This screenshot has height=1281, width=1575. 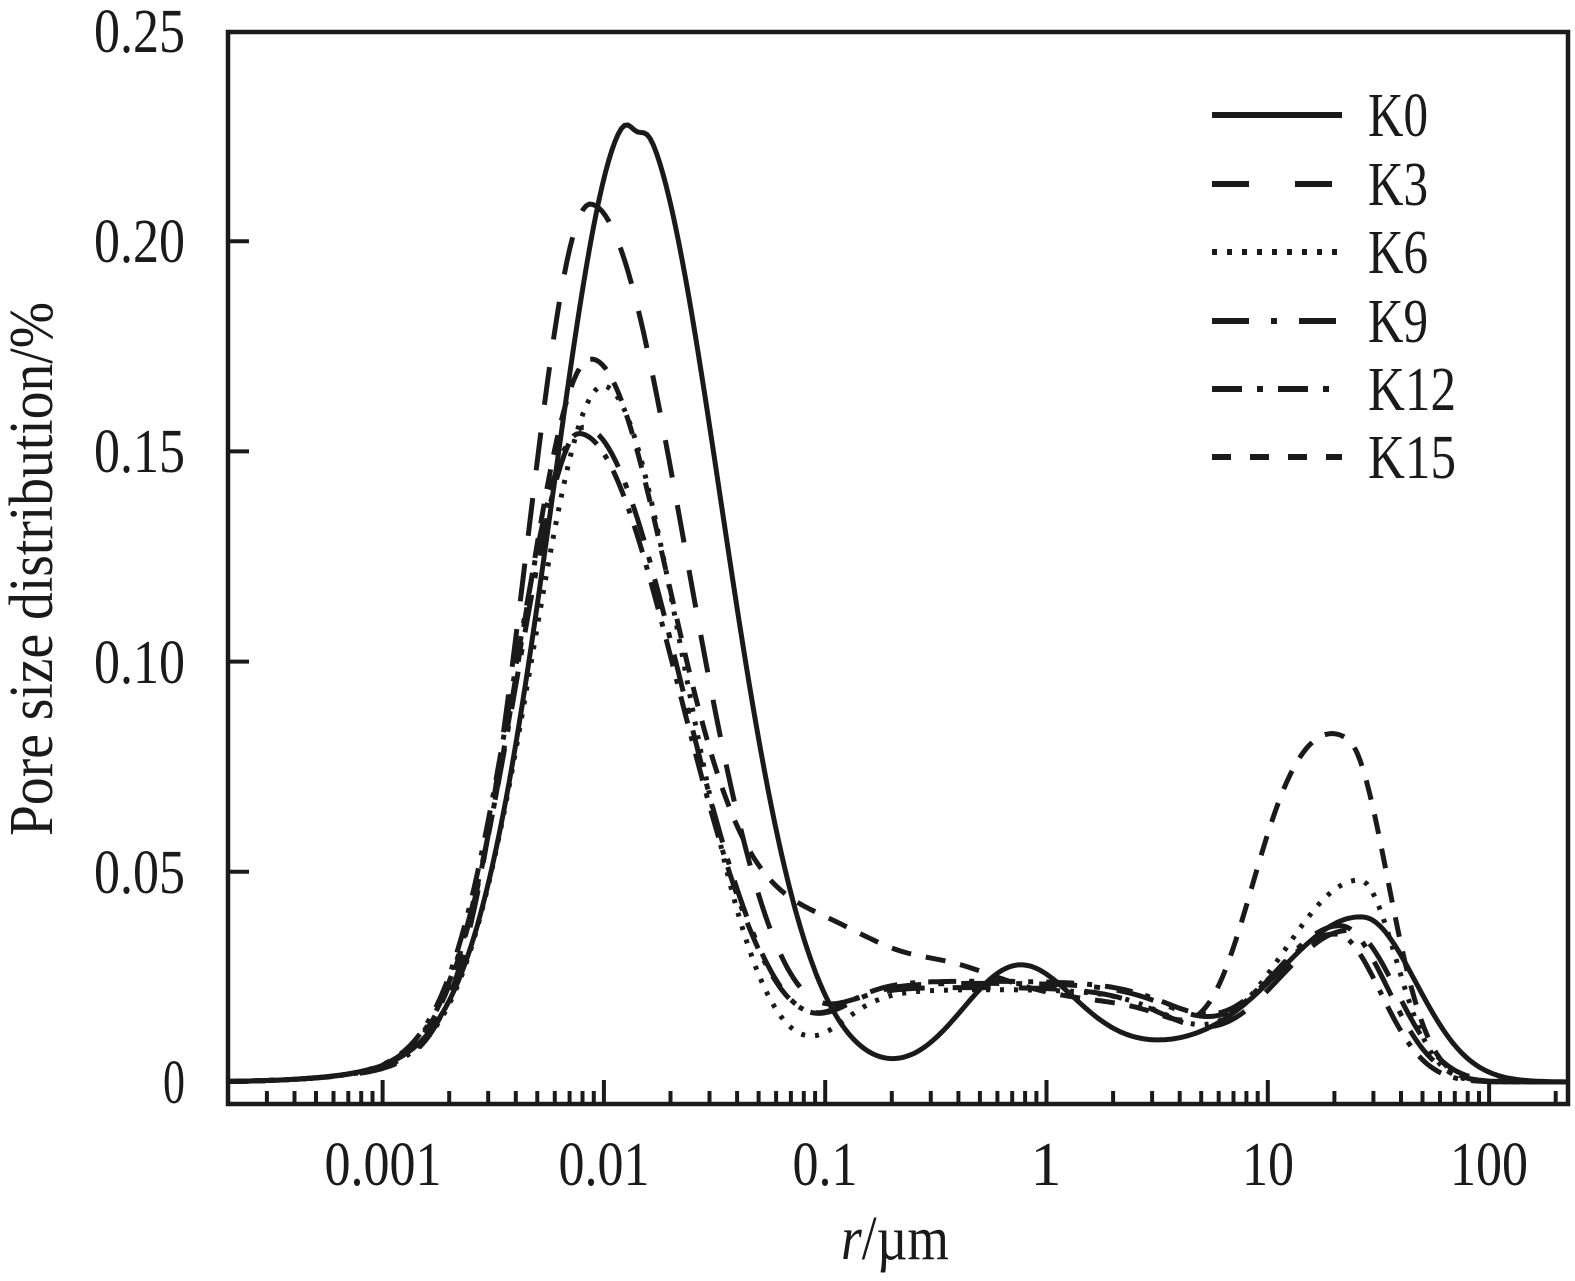 I want to click on svg-text: K3, so click(x=1398, y=185).